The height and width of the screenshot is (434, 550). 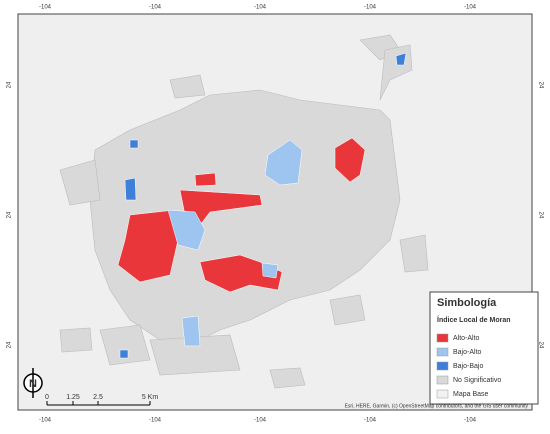 What do you see at coordinates (150, 397) in the screenshot?
I see `scale-label: 5 Km` at bounding box center [150, 397].